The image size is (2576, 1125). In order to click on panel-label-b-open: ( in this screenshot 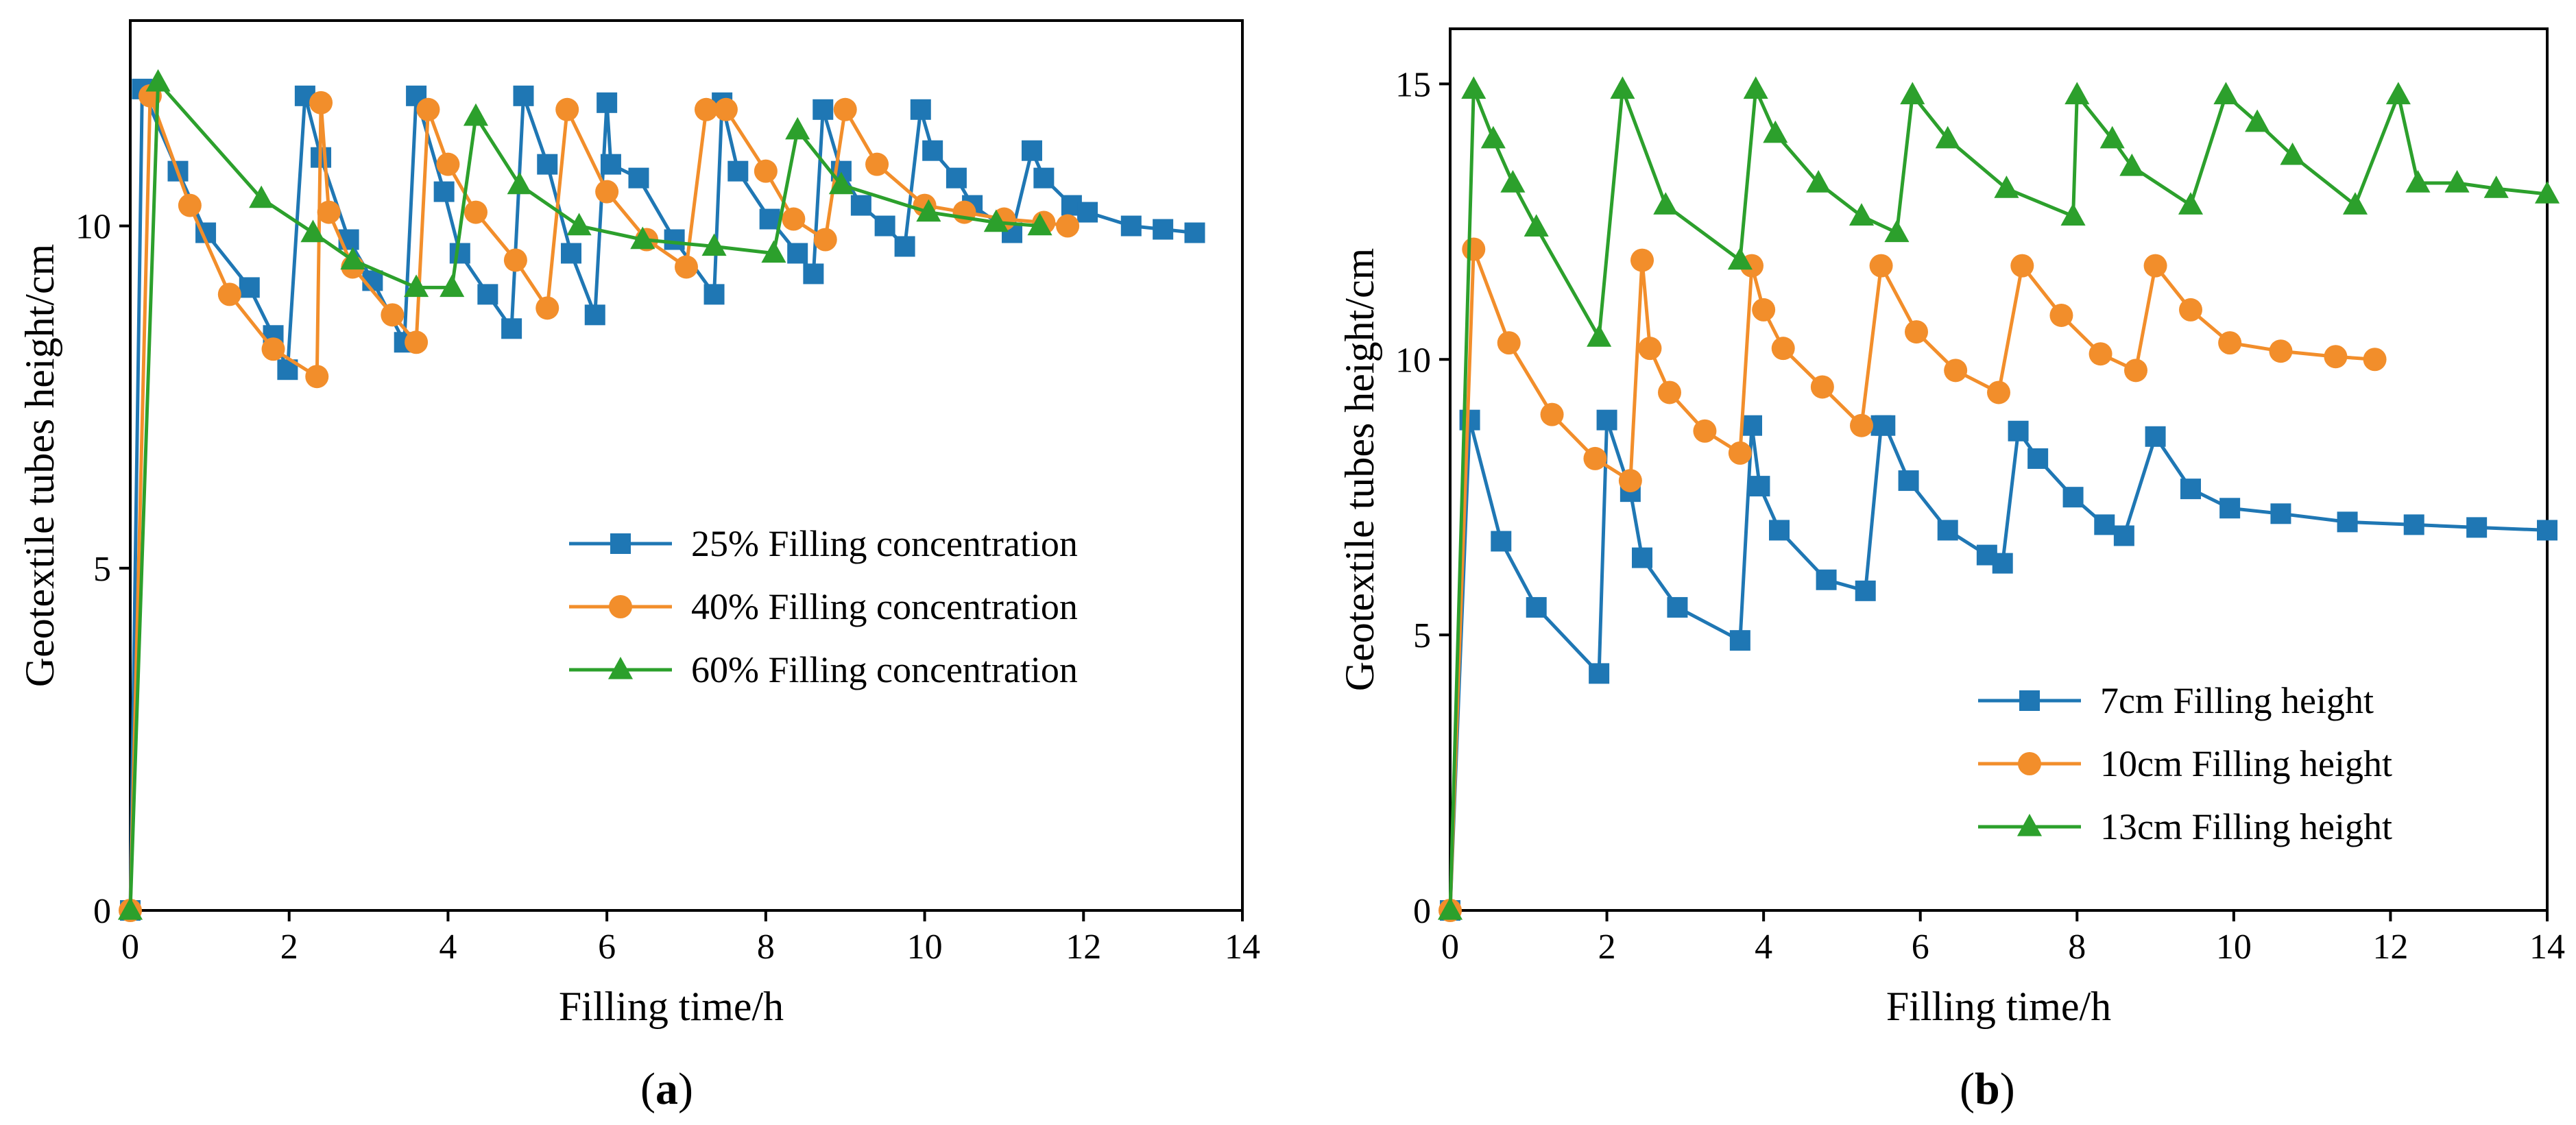, I will do `click(1968, 1089)`.